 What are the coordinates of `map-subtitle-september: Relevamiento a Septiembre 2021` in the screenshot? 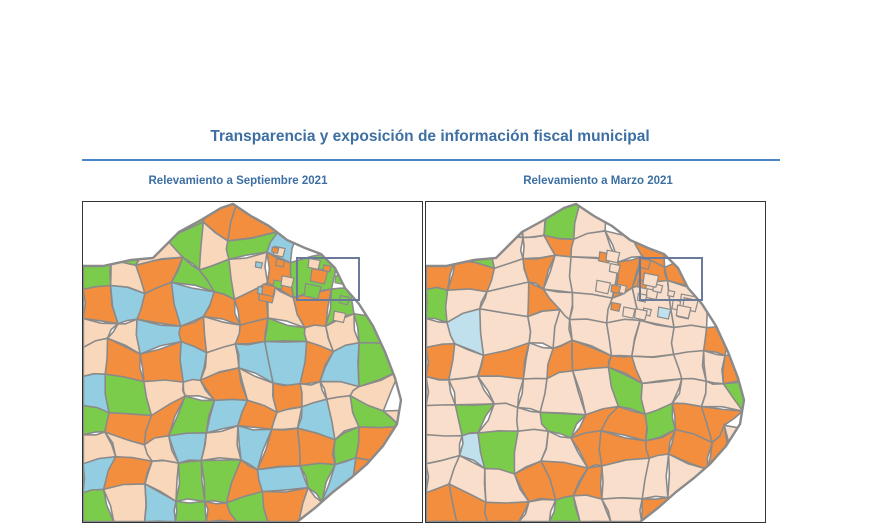 It's located at (238, 181).